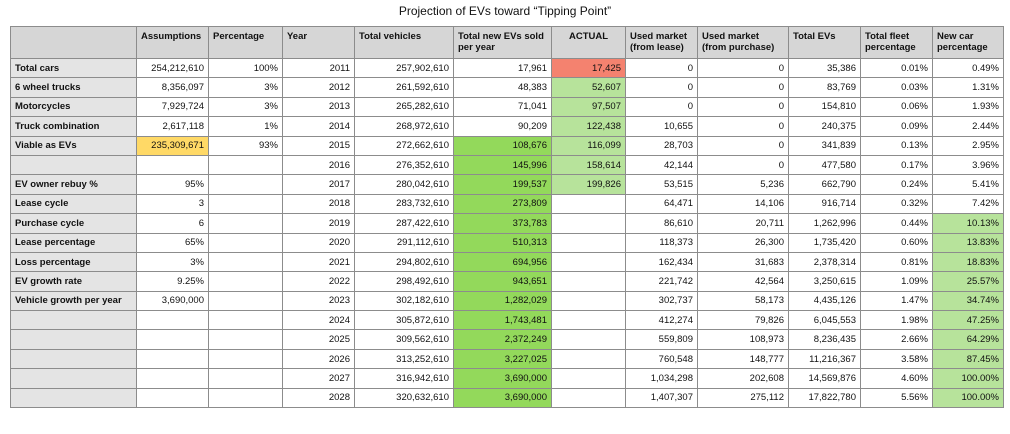 The height and width of the screenshot is (434, 1010). Describe the element at coordinates (661, 378) in the screenshot. I see `cell: 1,034,298` at that location.